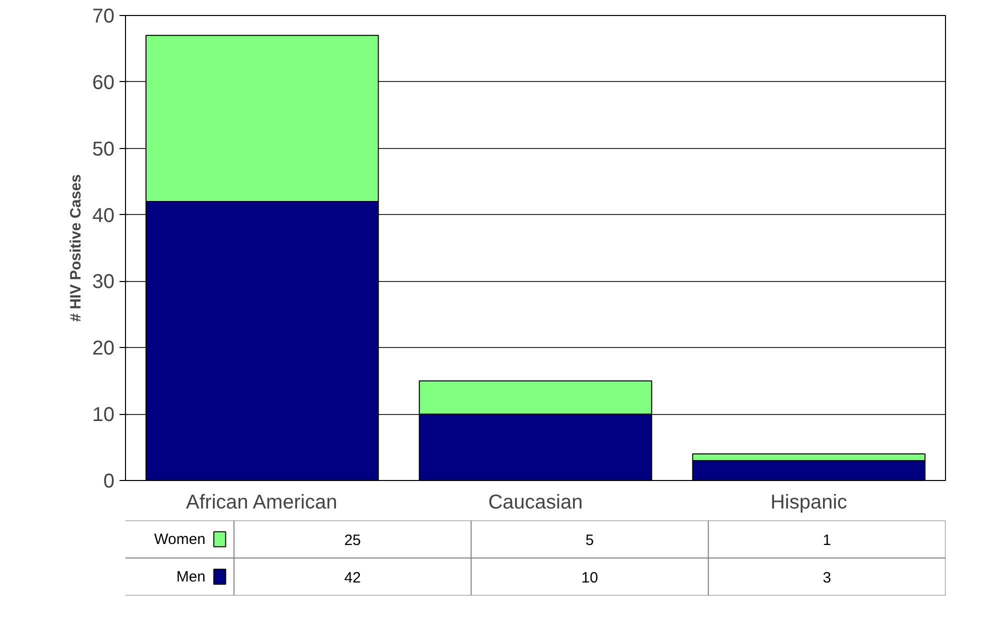  Describe the element at coordinates (103, 415) in the screenshot. I see `y-tick-label: 10` at that location.